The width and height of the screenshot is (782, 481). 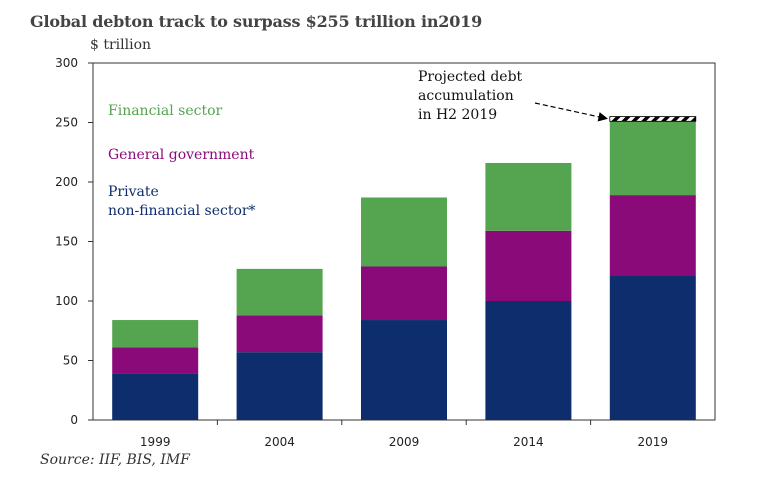 I want to click on y-axis-ticks: 0 50 100 150 200 250 300, so click(x=74, y=241).